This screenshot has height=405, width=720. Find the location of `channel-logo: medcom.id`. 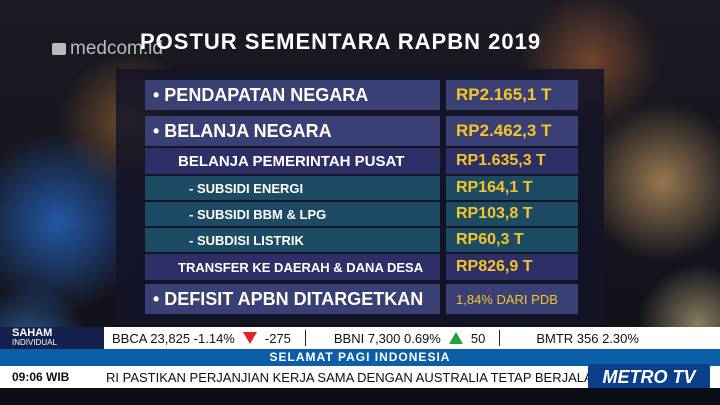

channel-logo: medcom.id is located at coordinates (107, 49).